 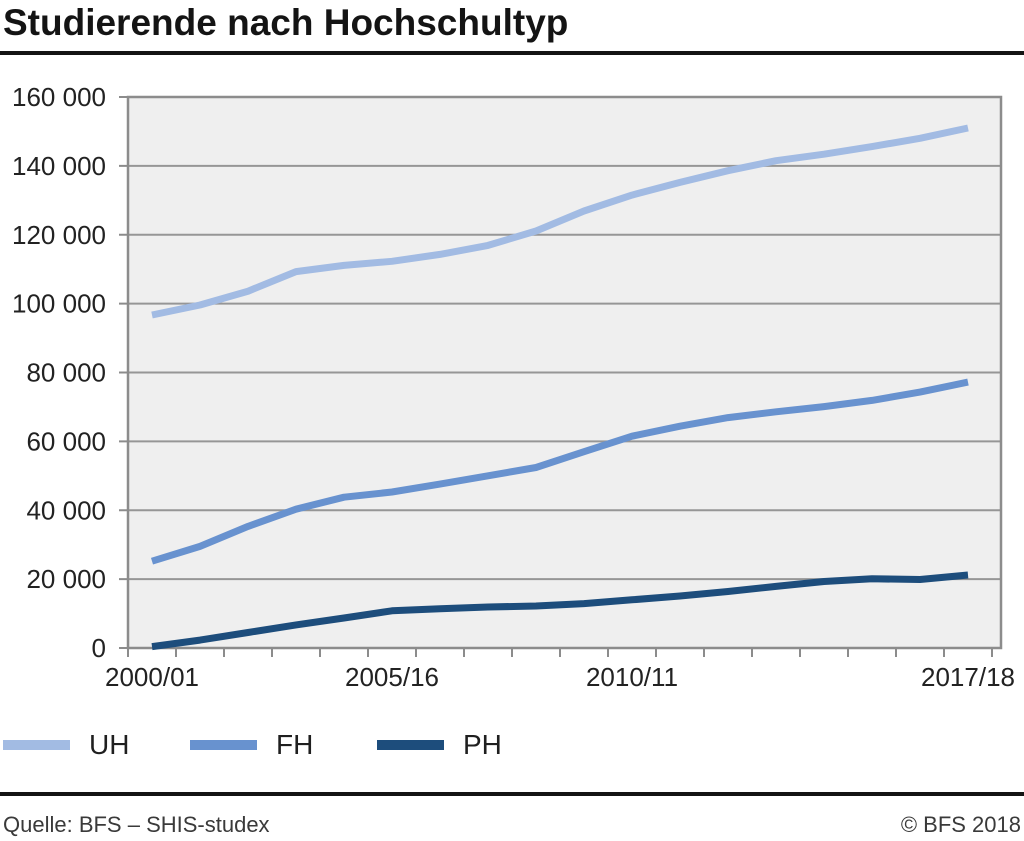 I want to click on x-axis-tick-label: 2010/11, so click(x=632, y=677).